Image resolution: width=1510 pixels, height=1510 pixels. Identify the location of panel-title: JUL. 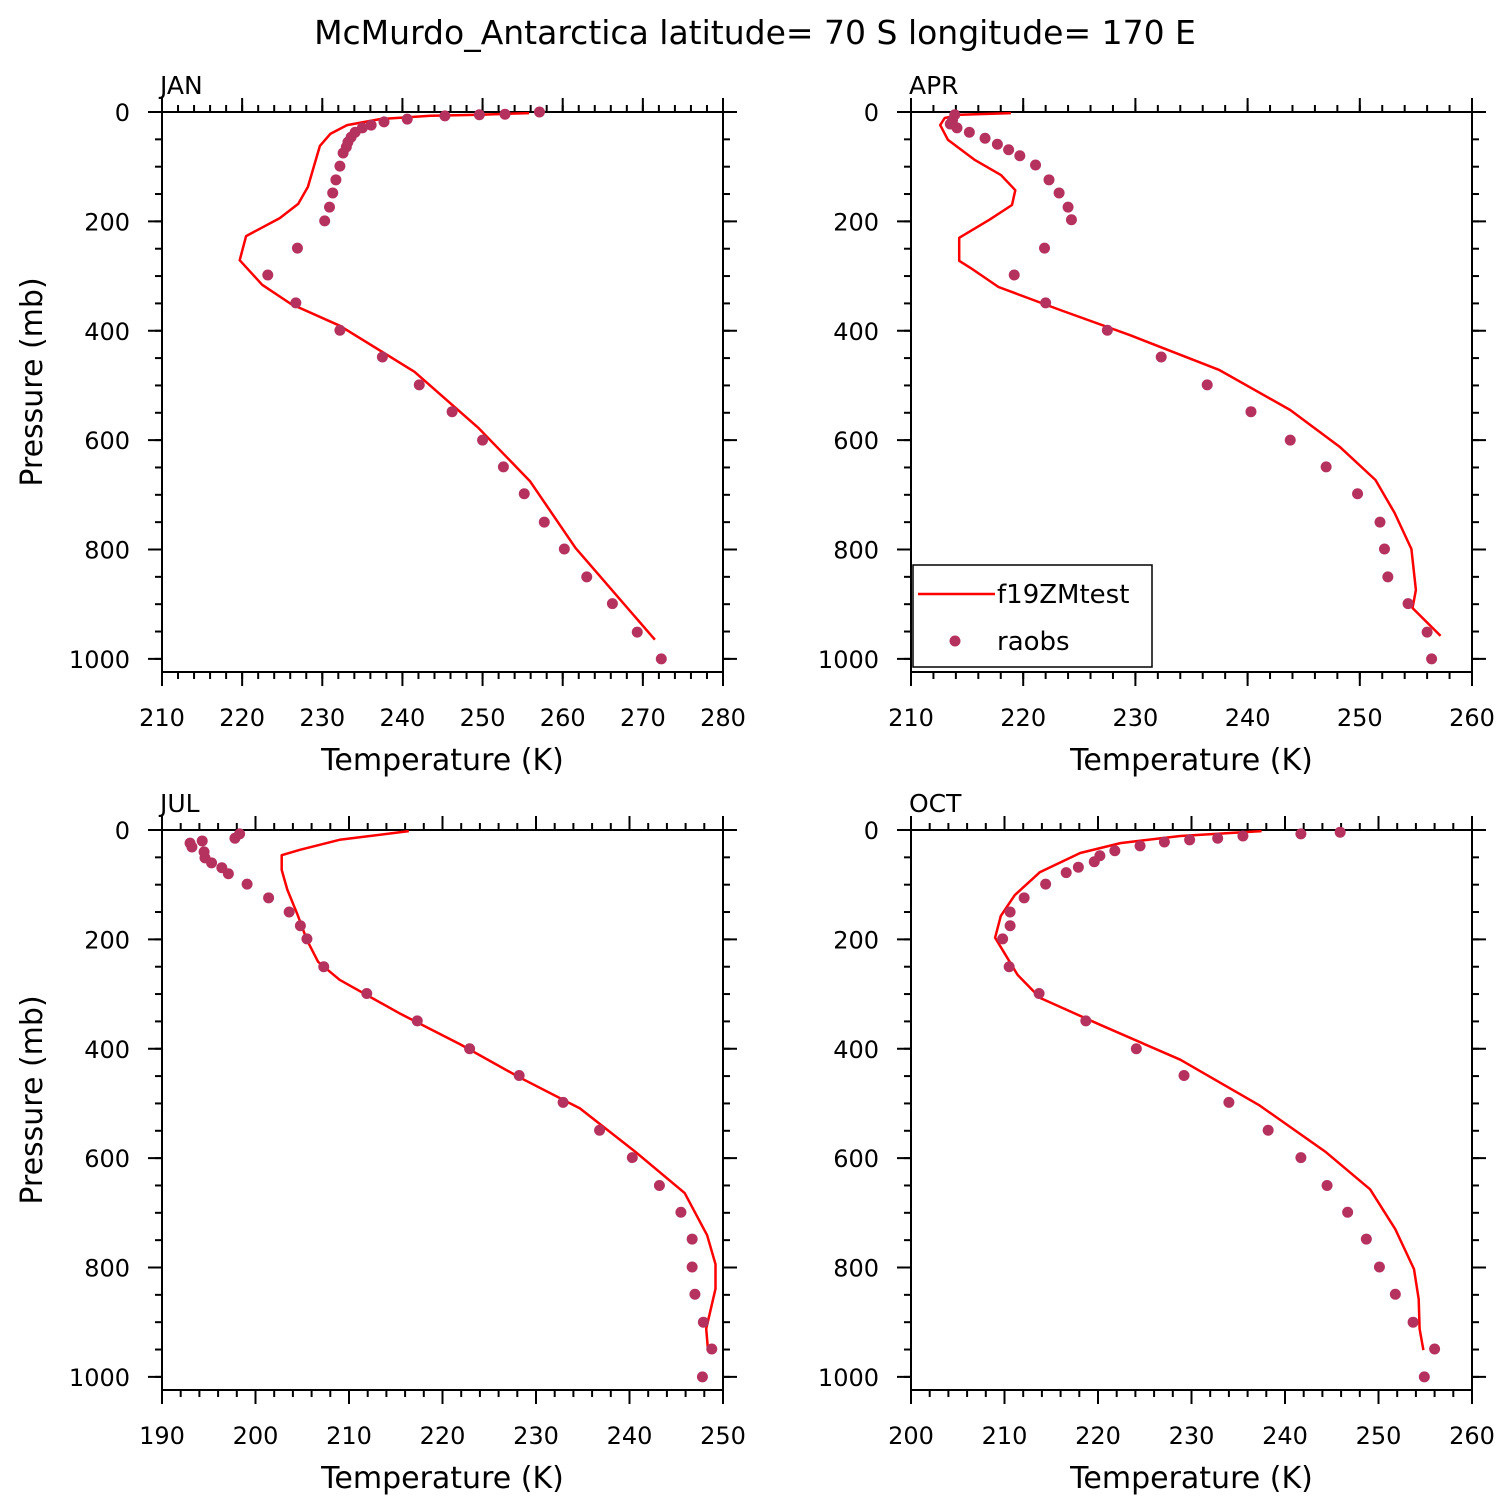
(179, 803).